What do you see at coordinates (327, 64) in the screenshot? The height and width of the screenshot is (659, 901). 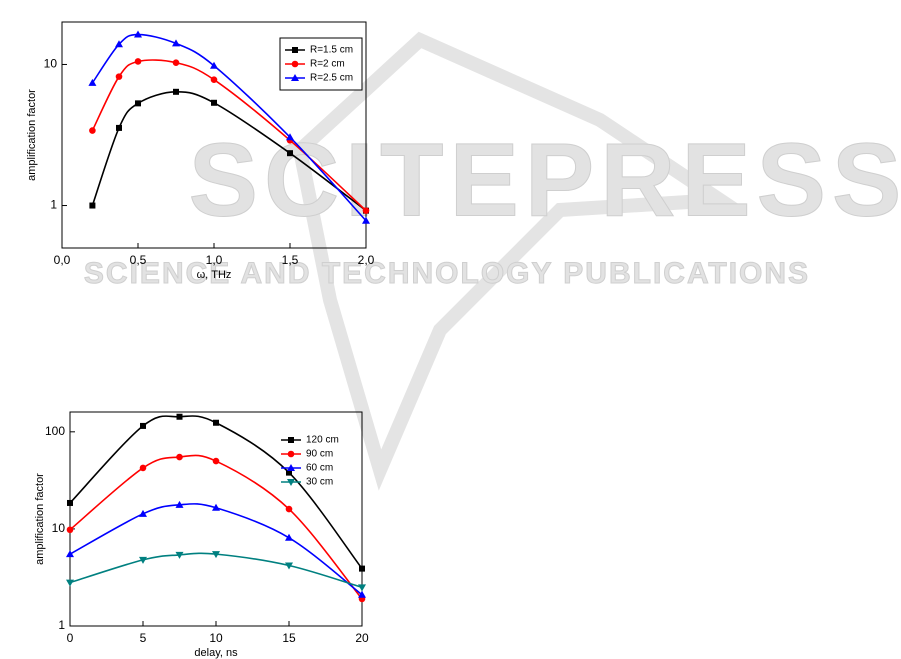 I see `legend-label: R=2 cm` at bounding box center [327, 64].